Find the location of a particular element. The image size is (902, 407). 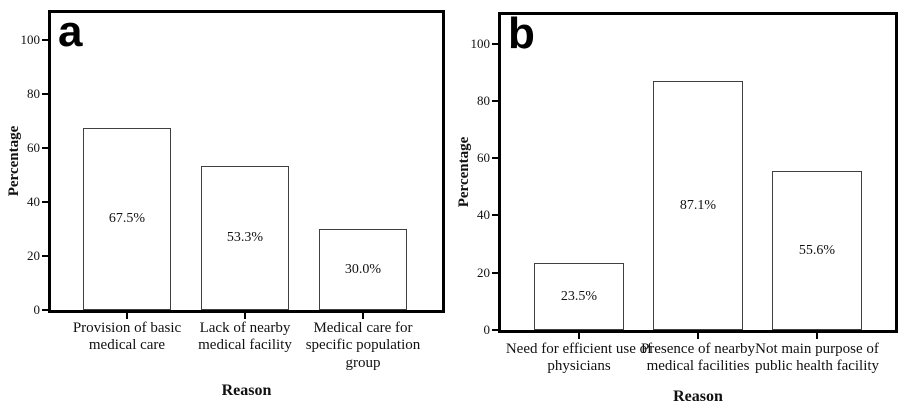

bar-b-3: 55.6% is located at coordinates (817, 250).